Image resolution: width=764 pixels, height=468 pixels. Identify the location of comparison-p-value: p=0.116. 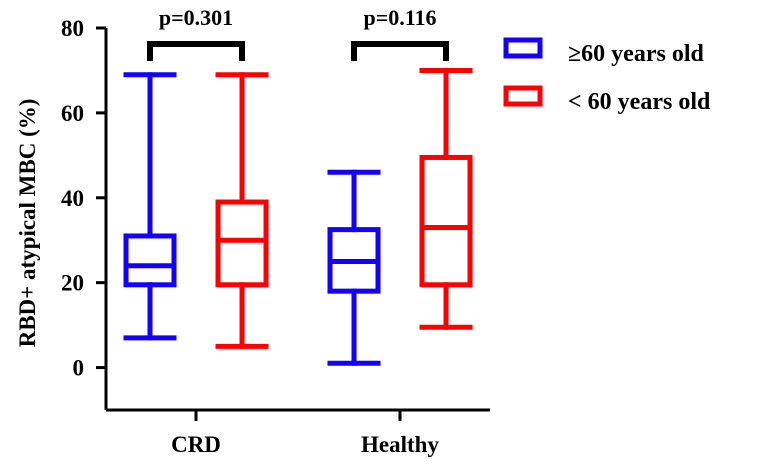
(399, 17).